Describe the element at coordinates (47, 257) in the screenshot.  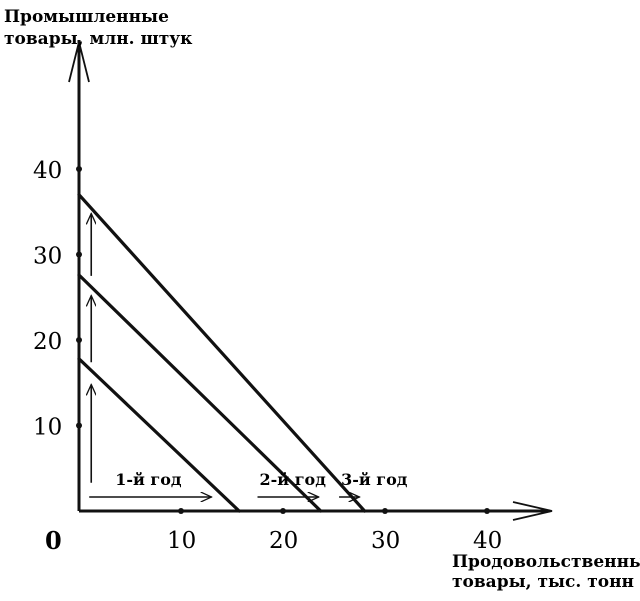
I see `y-tick-label: 30` at that location.